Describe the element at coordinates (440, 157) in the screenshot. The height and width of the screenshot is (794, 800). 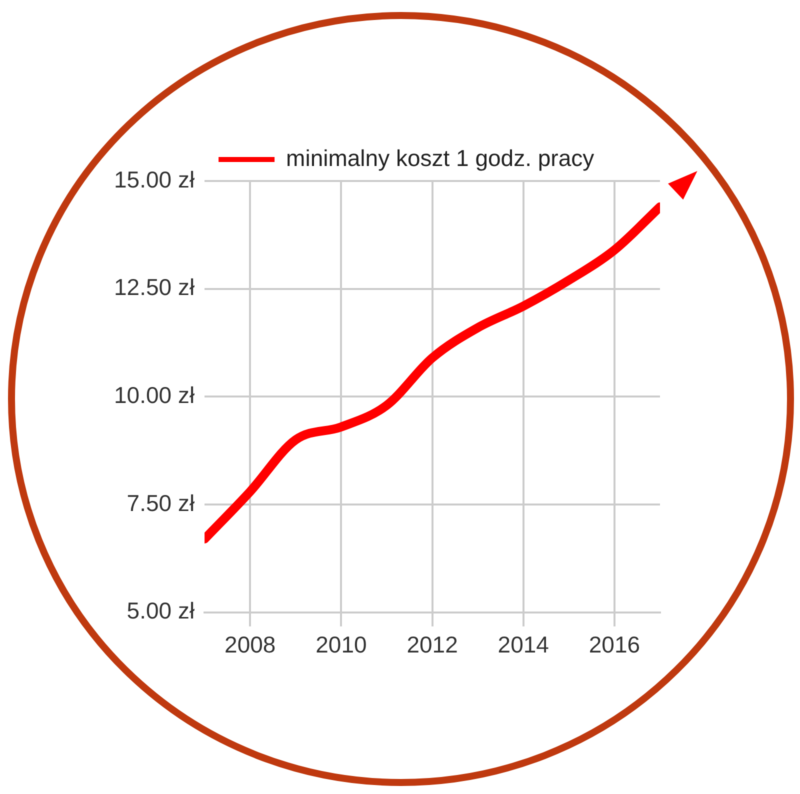
I see `legend-label: minimalny koszt 1 godz. pracy` at that location.